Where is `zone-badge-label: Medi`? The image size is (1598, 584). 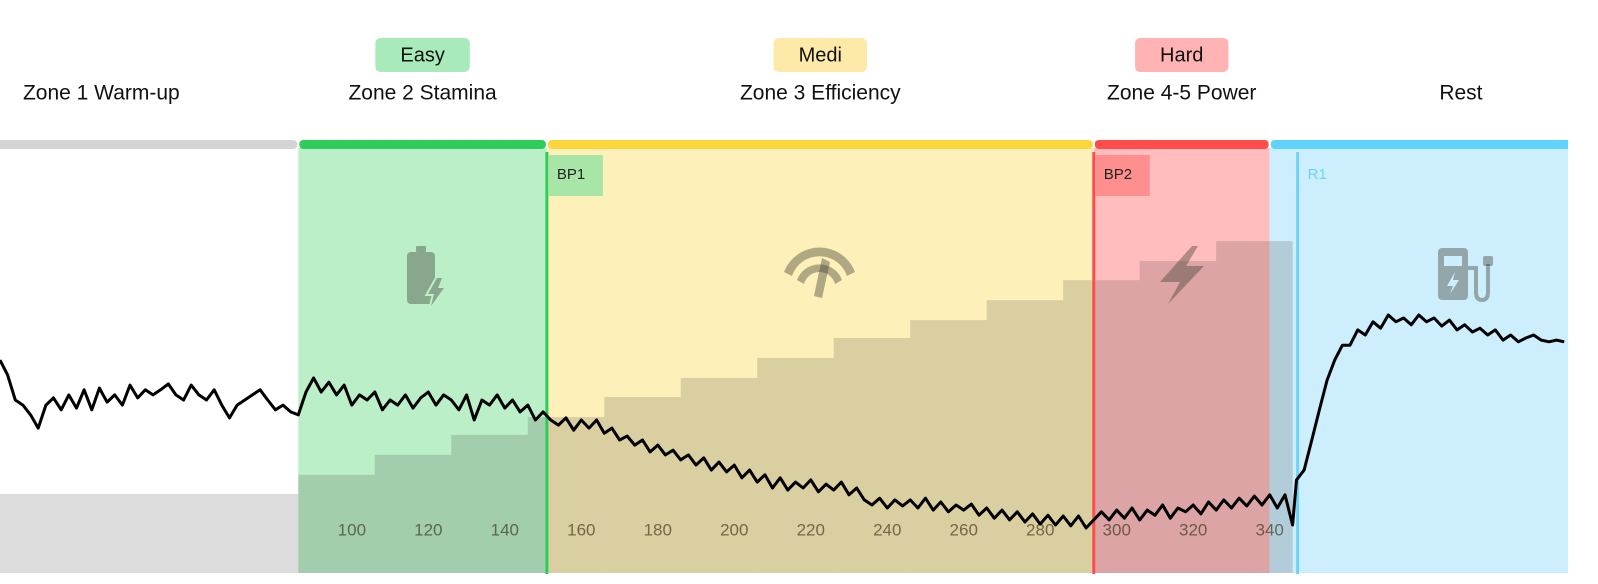 zone-badge-label: Medi is located at coordinates (820, 55).